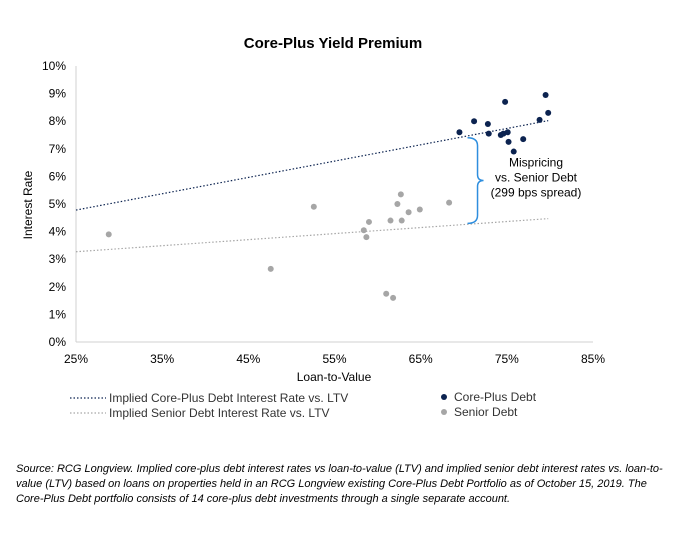  Describe the element at coordinates (536, 163) in the screenshot. I see `spread-annotation-line: Mispricing` at that location.